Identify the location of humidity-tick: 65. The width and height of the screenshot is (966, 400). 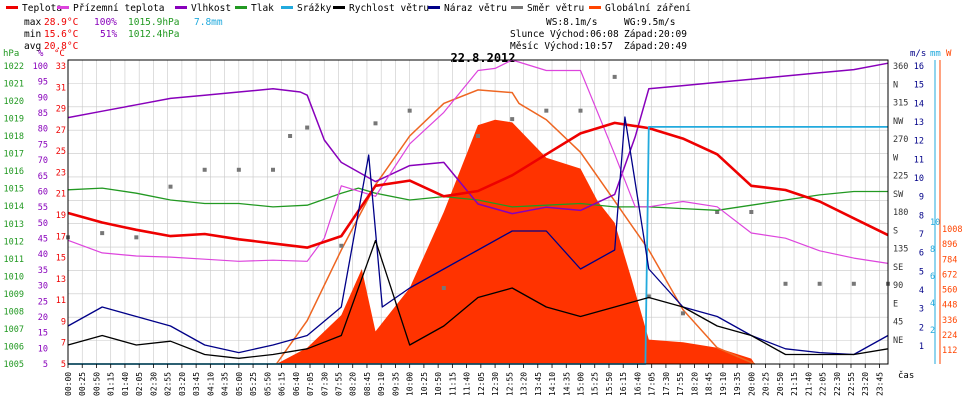
(43, 177).